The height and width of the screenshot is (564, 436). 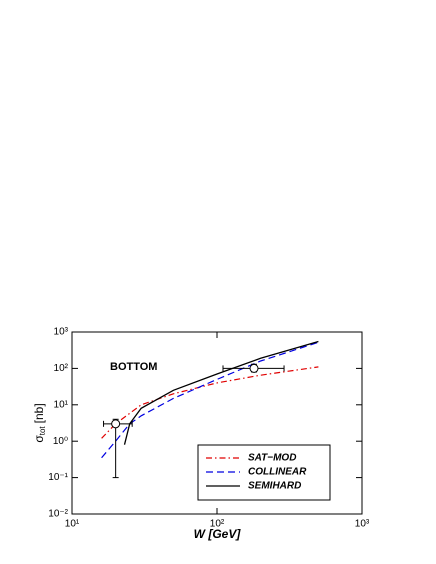 I want to click on x-tick-label: 10¹, so click(x=72, y=524).